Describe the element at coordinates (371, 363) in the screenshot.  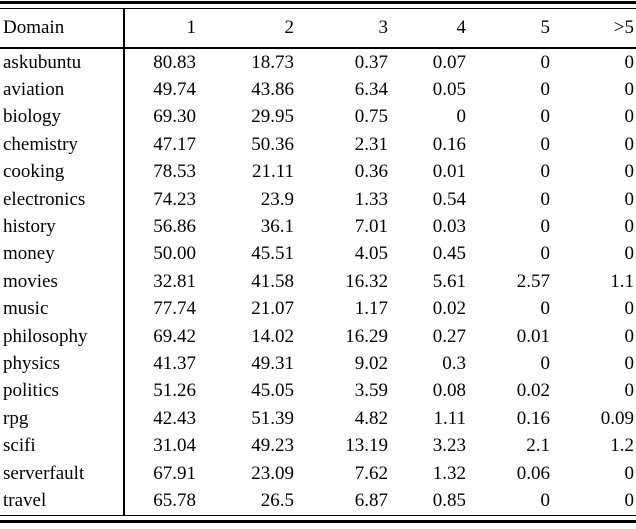
I see `value-cell: 9.02` at that location.